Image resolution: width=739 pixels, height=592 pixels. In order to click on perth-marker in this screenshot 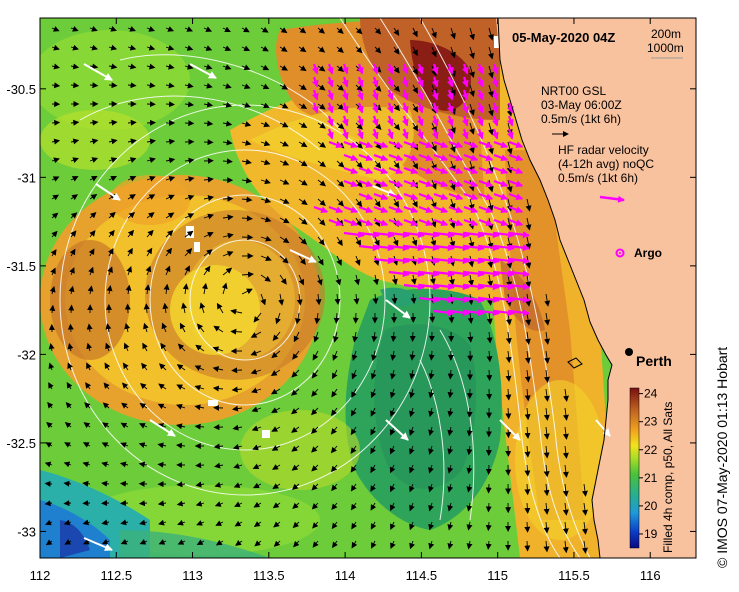, I will do `click(629, 352)`.